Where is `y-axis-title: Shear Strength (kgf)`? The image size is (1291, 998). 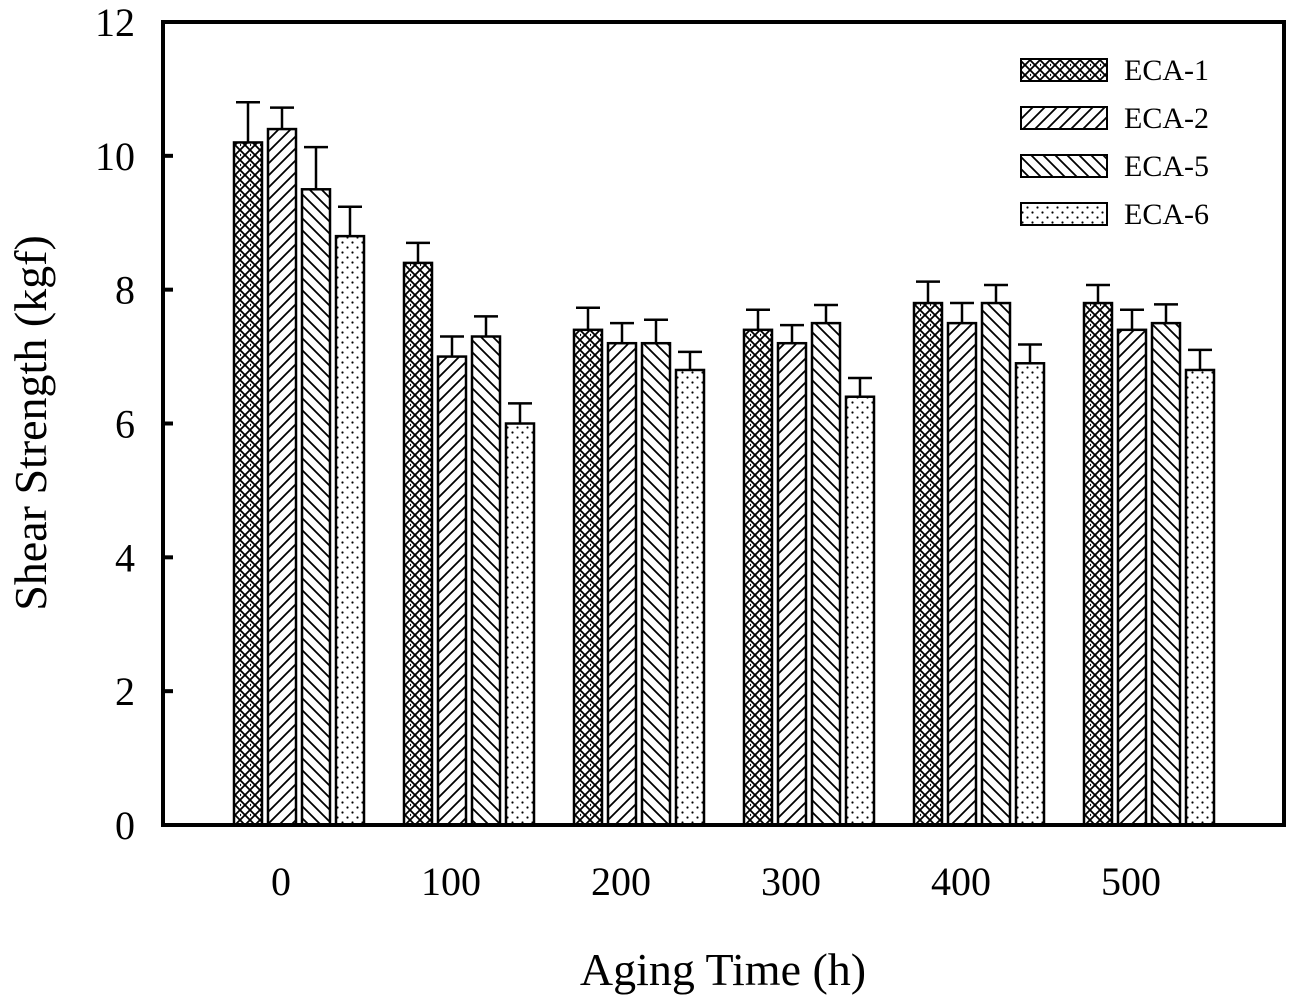
y-axis-title: Shear Strength (kgf) is located at coordinates (30, 423).